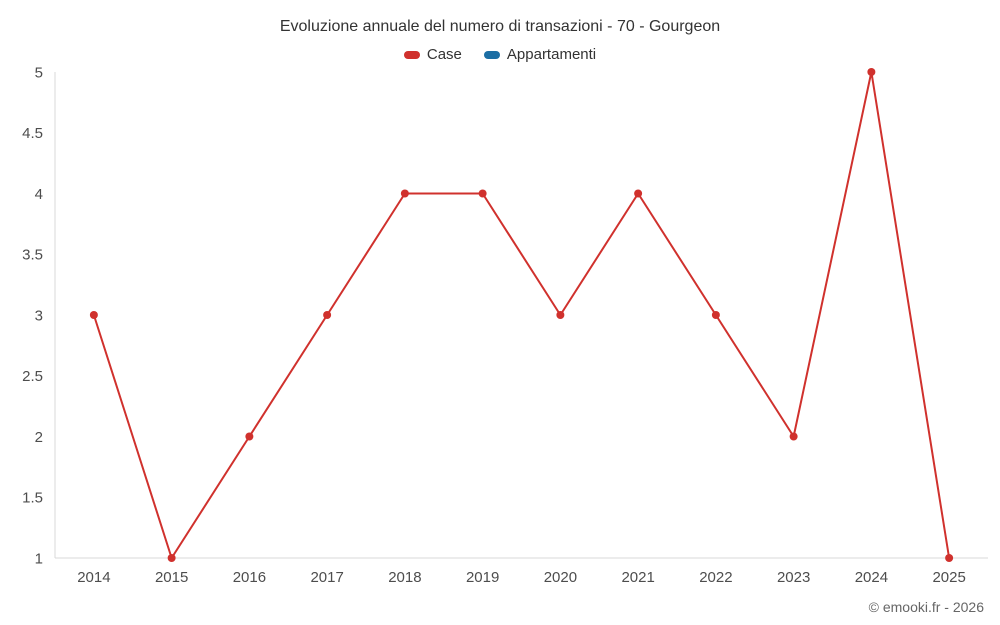 This screenshot has height=625, width=1000. What do you see at coordinates (39, 437) in the screenshot?
I see `y-tick-label: 2` at bounding box center [39, 437].